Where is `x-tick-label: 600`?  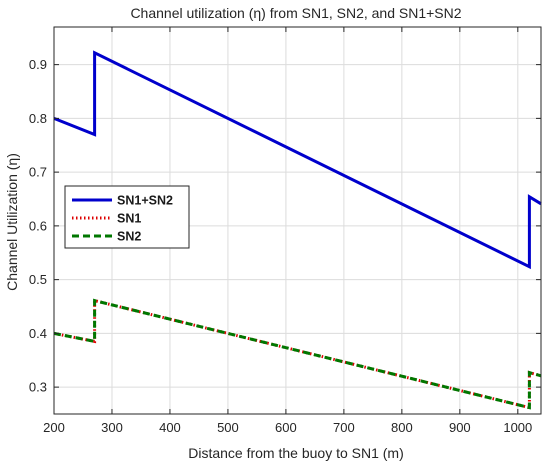 x-tick-label: 600 is located at coordinates (286, 427).